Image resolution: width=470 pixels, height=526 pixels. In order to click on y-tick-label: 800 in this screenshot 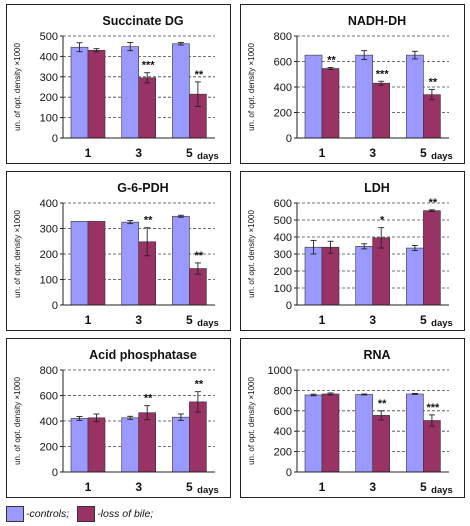, I will do `click(49, 371)`.